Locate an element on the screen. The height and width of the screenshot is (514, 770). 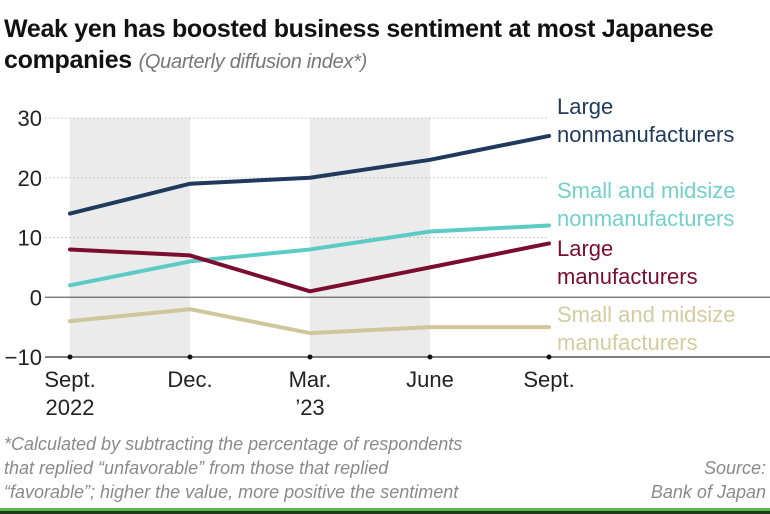
bottom-accent-bar is located at coordinates (385, 509).